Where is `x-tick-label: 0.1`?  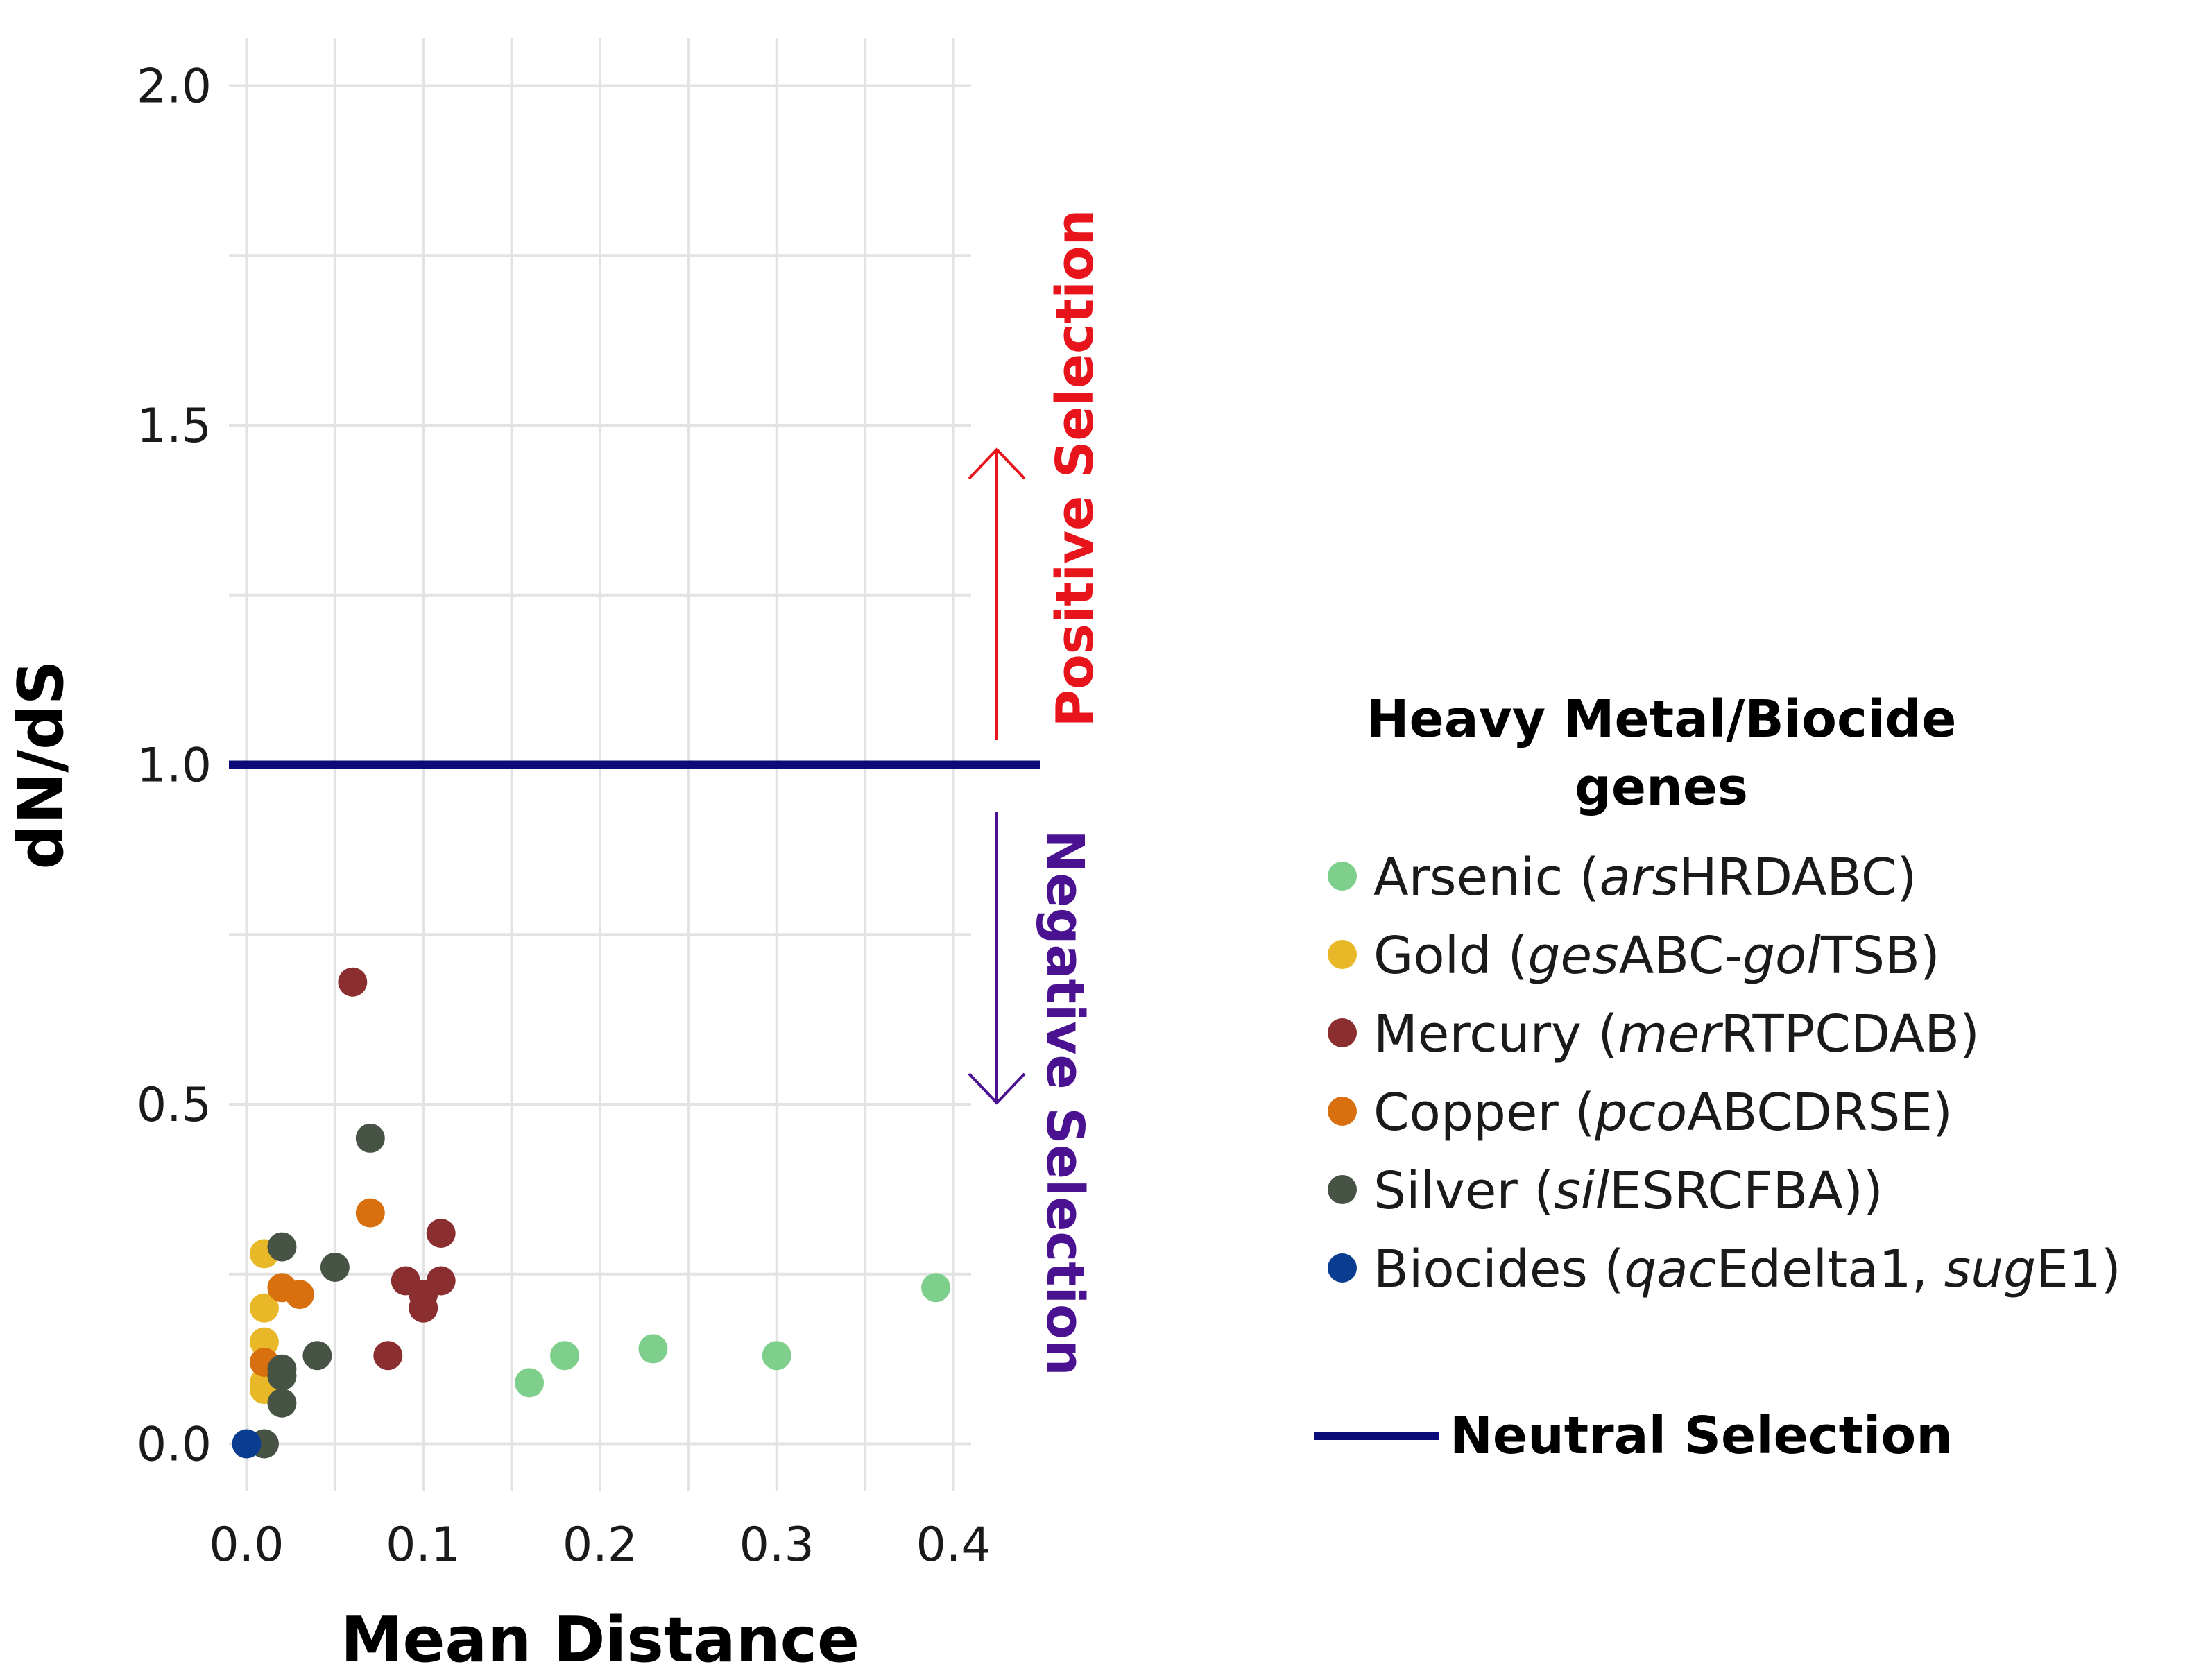
x-tick-label: 0.1 is located at coordinates (424, 1545).